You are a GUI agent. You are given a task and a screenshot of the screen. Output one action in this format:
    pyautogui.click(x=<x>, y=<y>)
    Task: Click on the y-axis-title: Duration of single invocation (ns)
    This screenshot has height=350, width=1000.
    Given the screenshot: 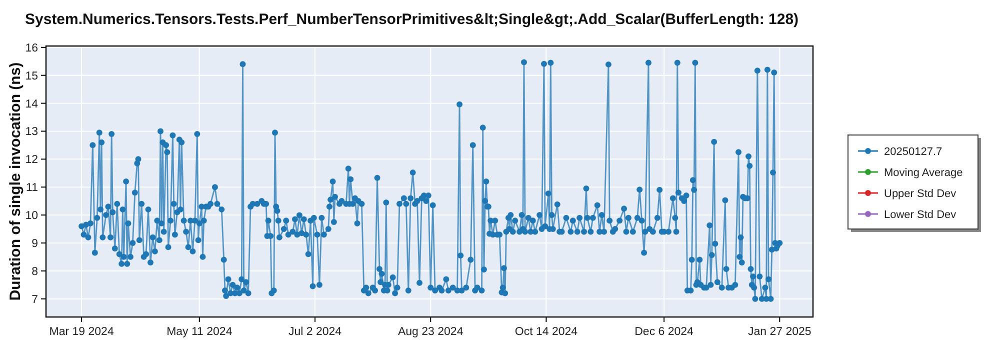 What is the action you would take?
    pyautogui.click(x=15, y=181)
    